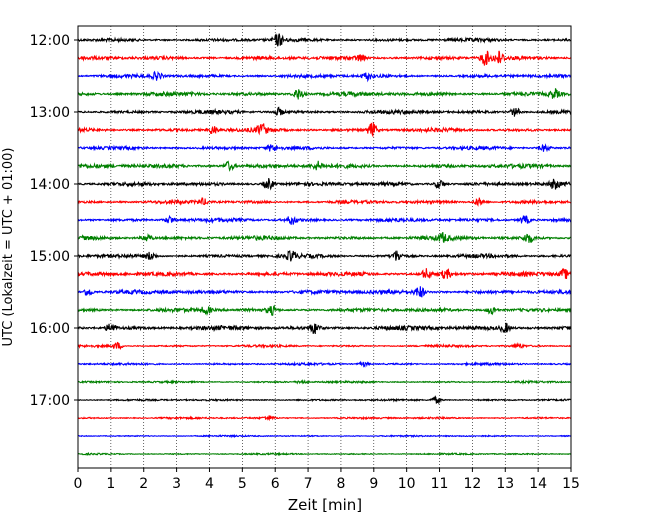 This screenshot has width=650, height=520. Describe the element at coordinates (440, 484) in the screenshot. I see `x-tick-label: 11` at that location.